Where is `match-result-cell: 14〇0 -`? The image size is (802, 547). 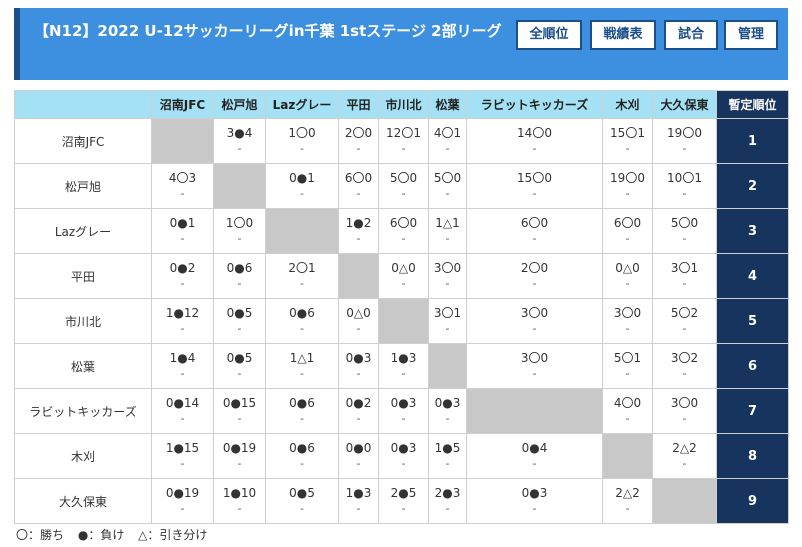 match-result-cell: 14〇0 - is located at coordinates (534, 141).